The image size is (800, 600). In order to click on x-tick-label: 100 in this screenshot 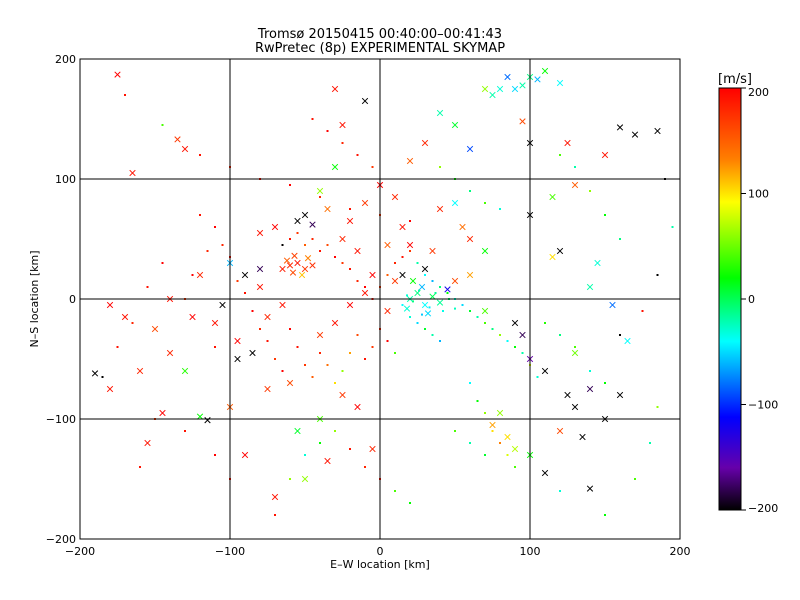, I will do `click(530, 551)`.